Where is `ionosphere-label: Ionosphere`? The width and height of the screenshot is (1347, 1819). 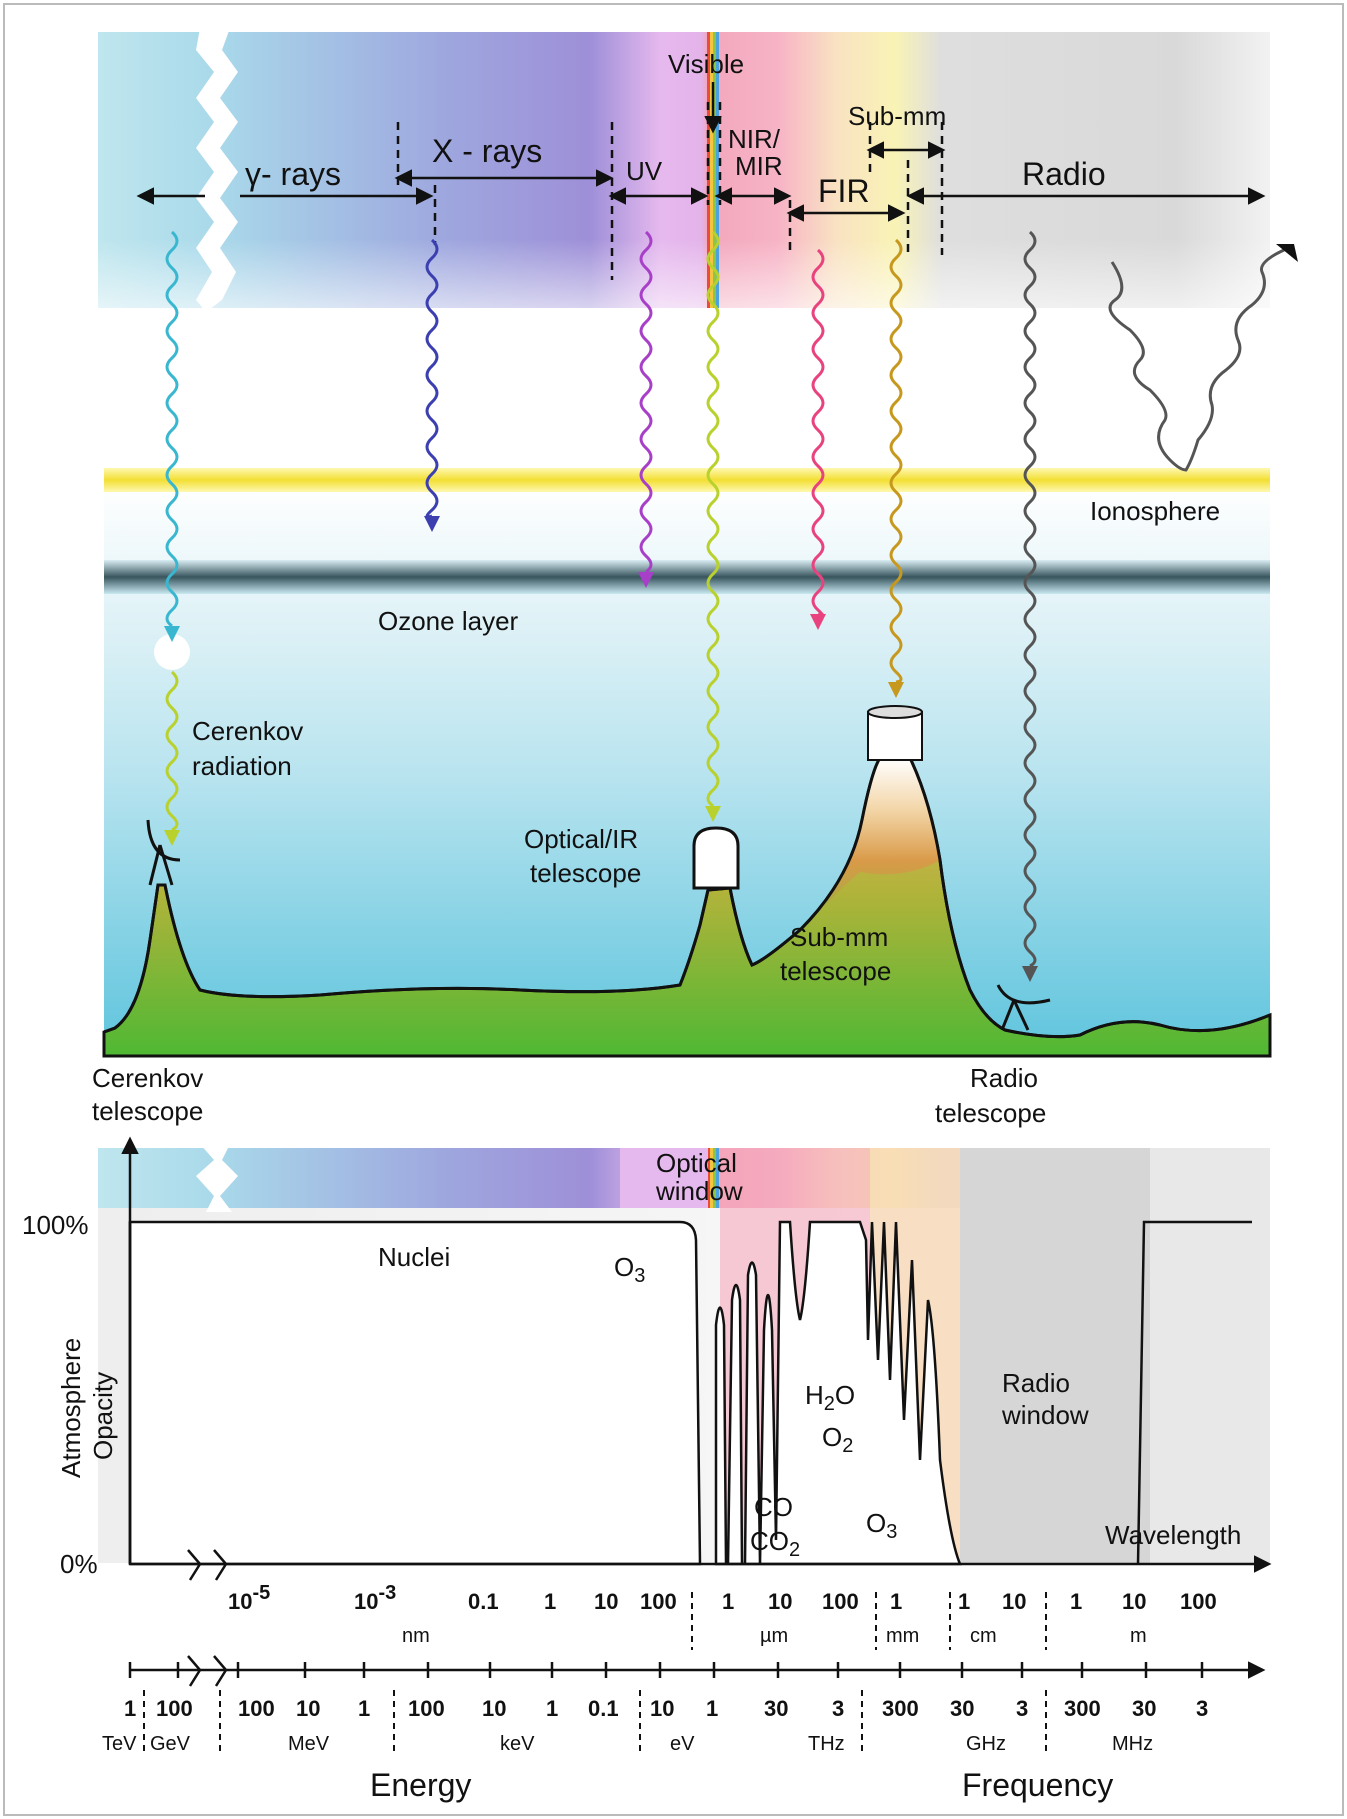
ionosphere-label: Ionosphere is located at coordinates (1155, 511).